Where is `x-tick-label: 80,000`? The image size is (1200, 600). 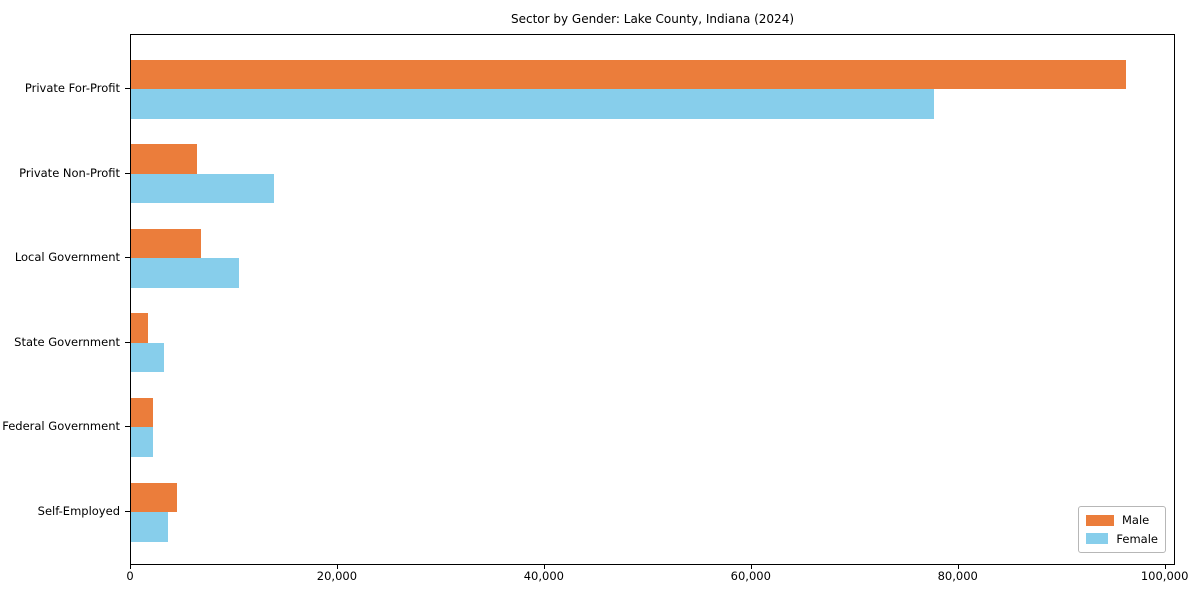 x-tick-label: 80,000 is located at coordinates (957, 576).